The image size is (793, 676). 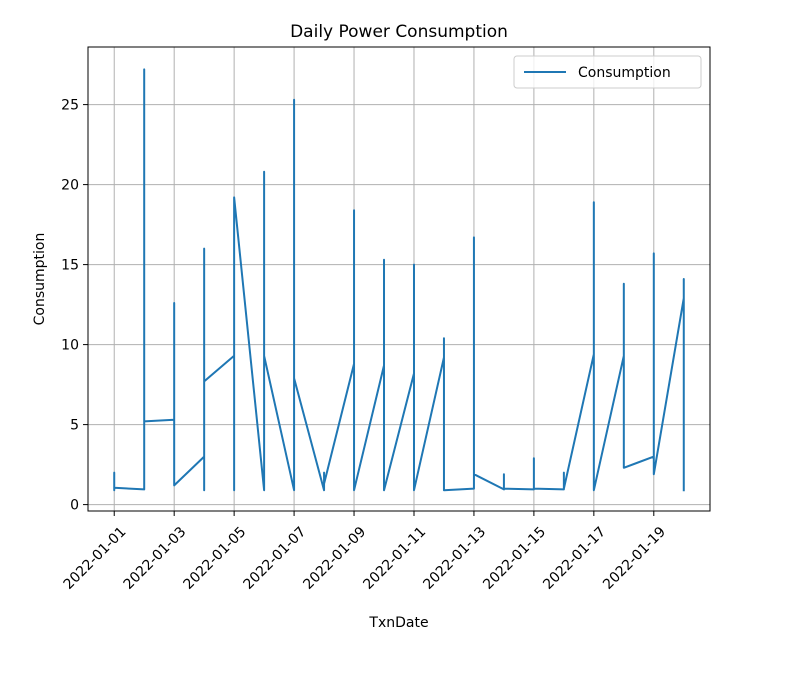 I want to click on legend-box, so click(x=607, y=72).